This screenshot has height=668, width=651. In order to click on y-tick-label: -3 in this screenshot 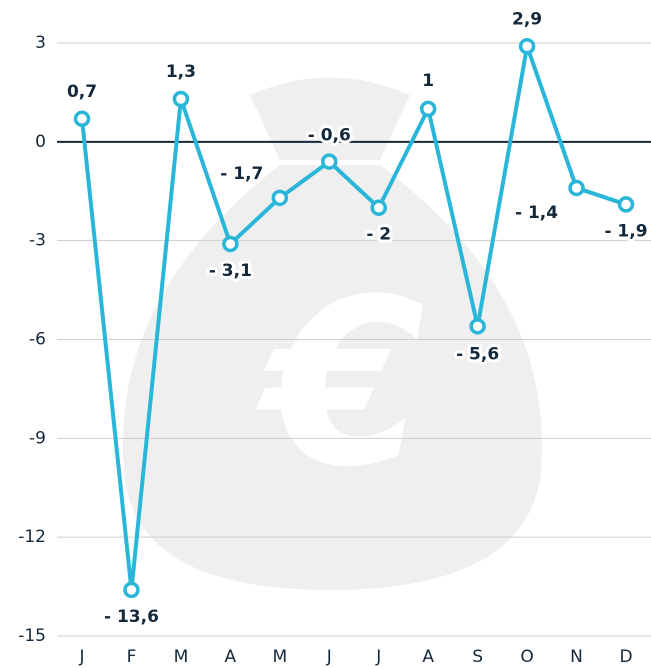, I will do `click(37, 241)`.